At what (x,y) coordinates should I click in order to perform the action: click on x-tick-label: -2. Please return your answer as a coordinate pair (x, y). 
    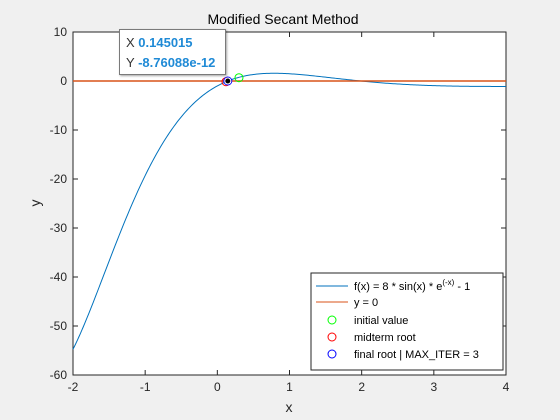
    Looking at the image, I should click on (73, 387).